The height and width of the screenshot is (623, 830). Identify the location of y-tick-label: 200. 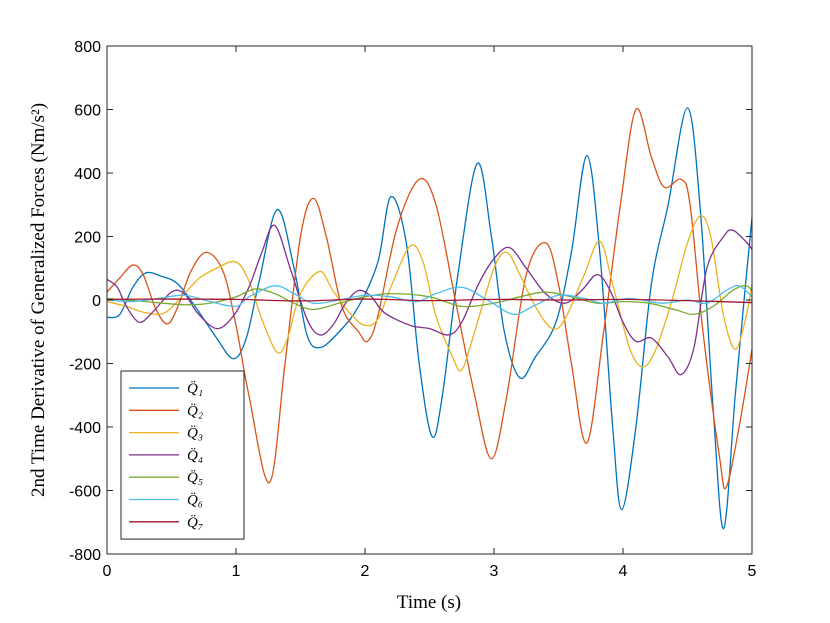
(87, 238).